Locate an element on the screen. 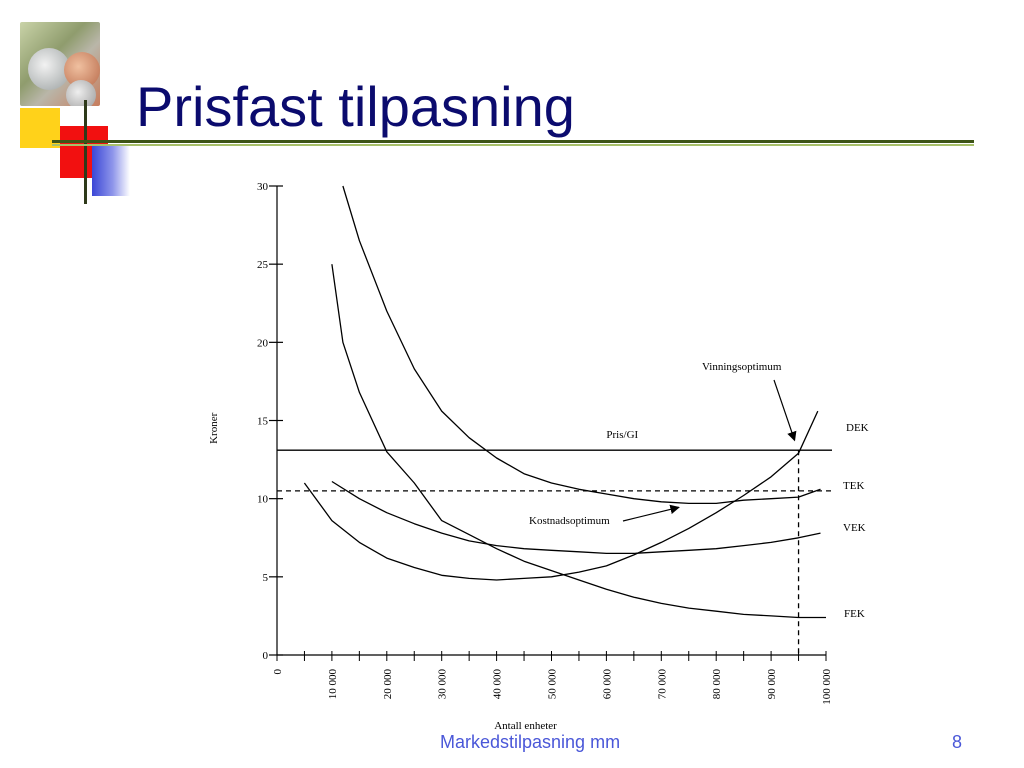 This screenshot has height=768, width=1024. series-vek-line is located at coordinates (576, 517).